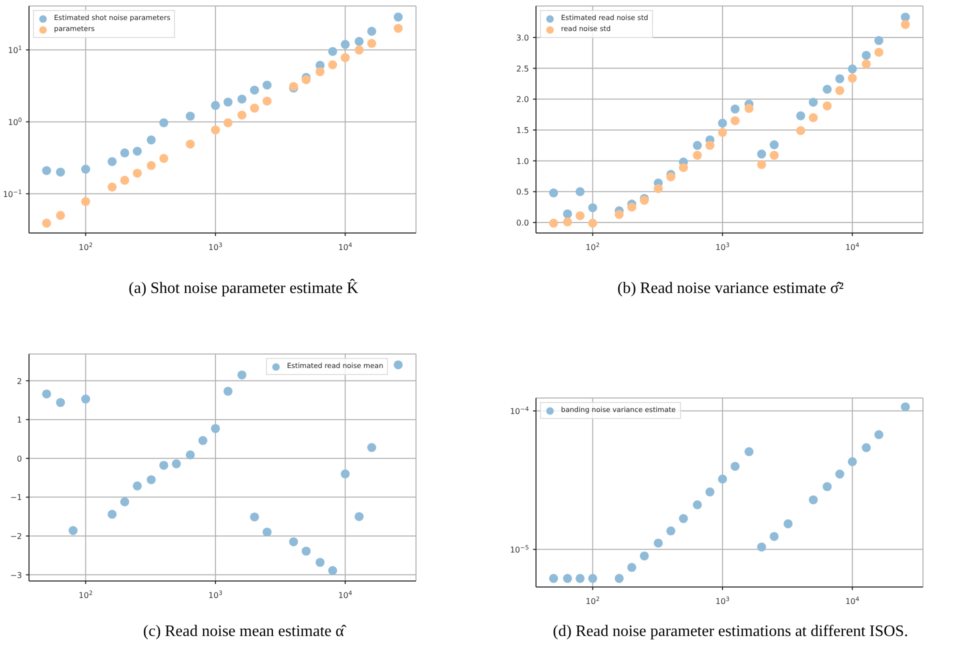  I want to click on y-tick-label: 3.0, so click(522, 37).